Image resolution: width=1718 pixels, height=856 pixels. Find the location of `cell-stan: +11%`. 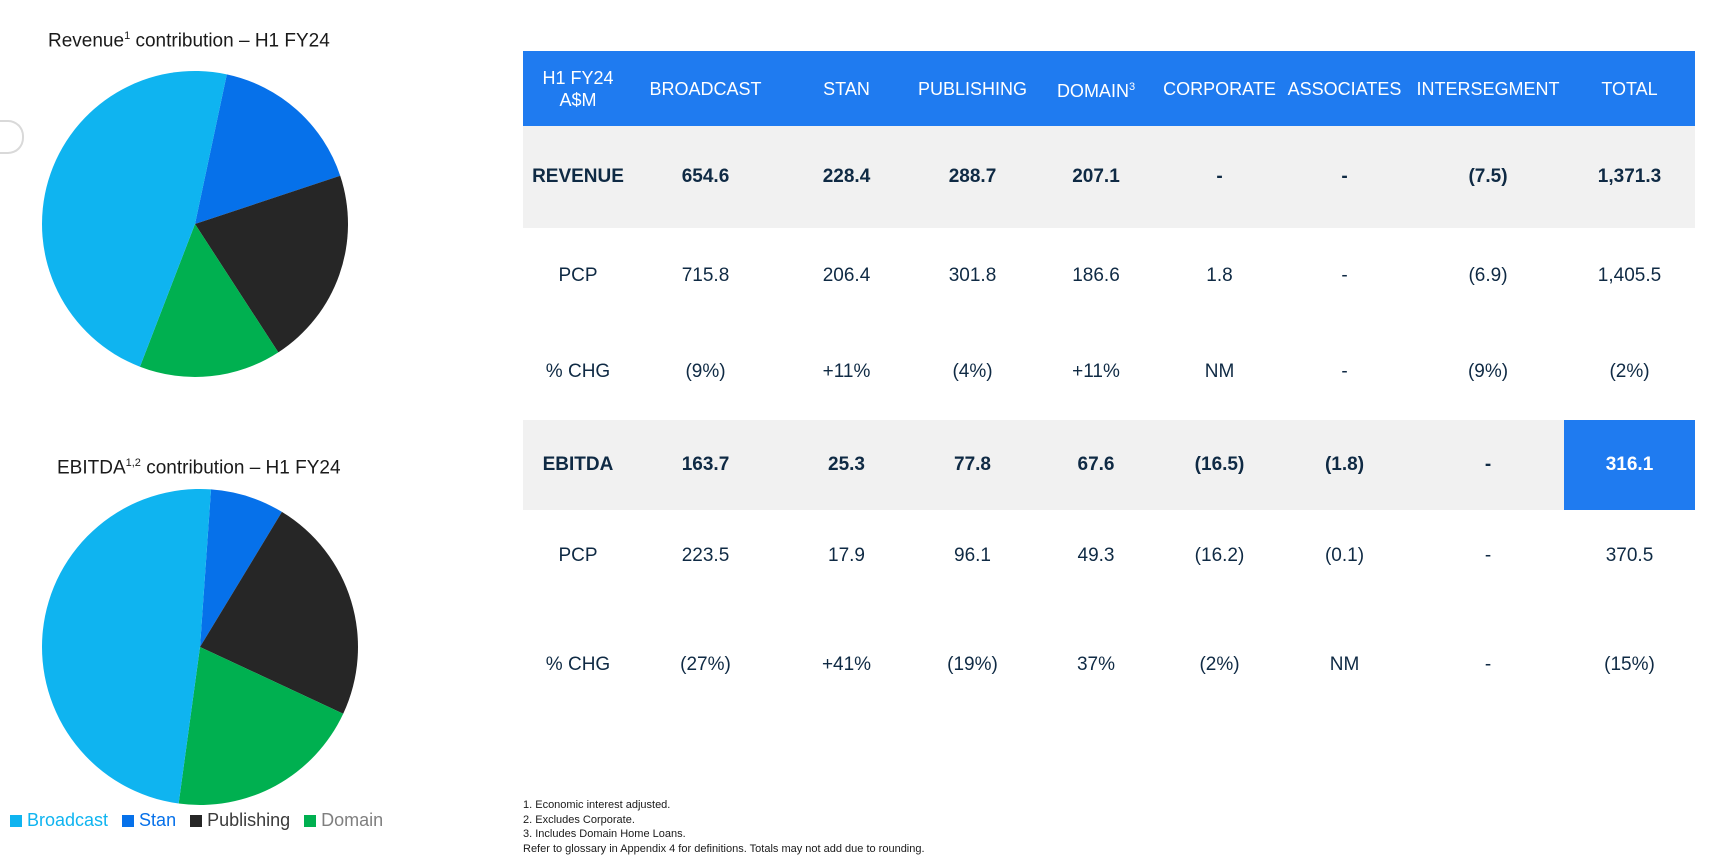

cell-stan: +11% is located at coordinates (846, 372).